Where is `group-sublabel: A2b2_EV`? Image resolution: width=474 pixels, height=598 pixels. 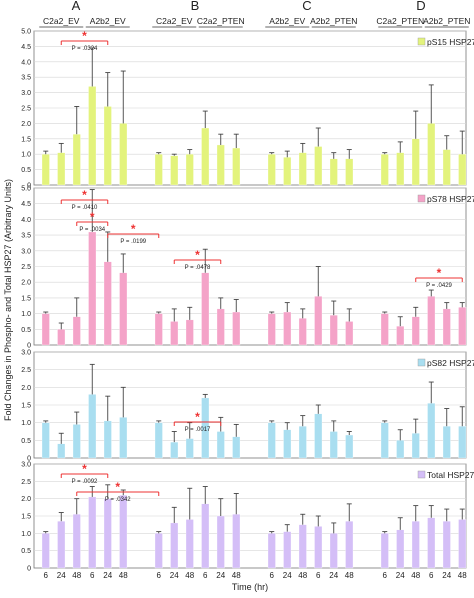
group-sublabel: A2b2_EV is located at coordinates (287, 21).